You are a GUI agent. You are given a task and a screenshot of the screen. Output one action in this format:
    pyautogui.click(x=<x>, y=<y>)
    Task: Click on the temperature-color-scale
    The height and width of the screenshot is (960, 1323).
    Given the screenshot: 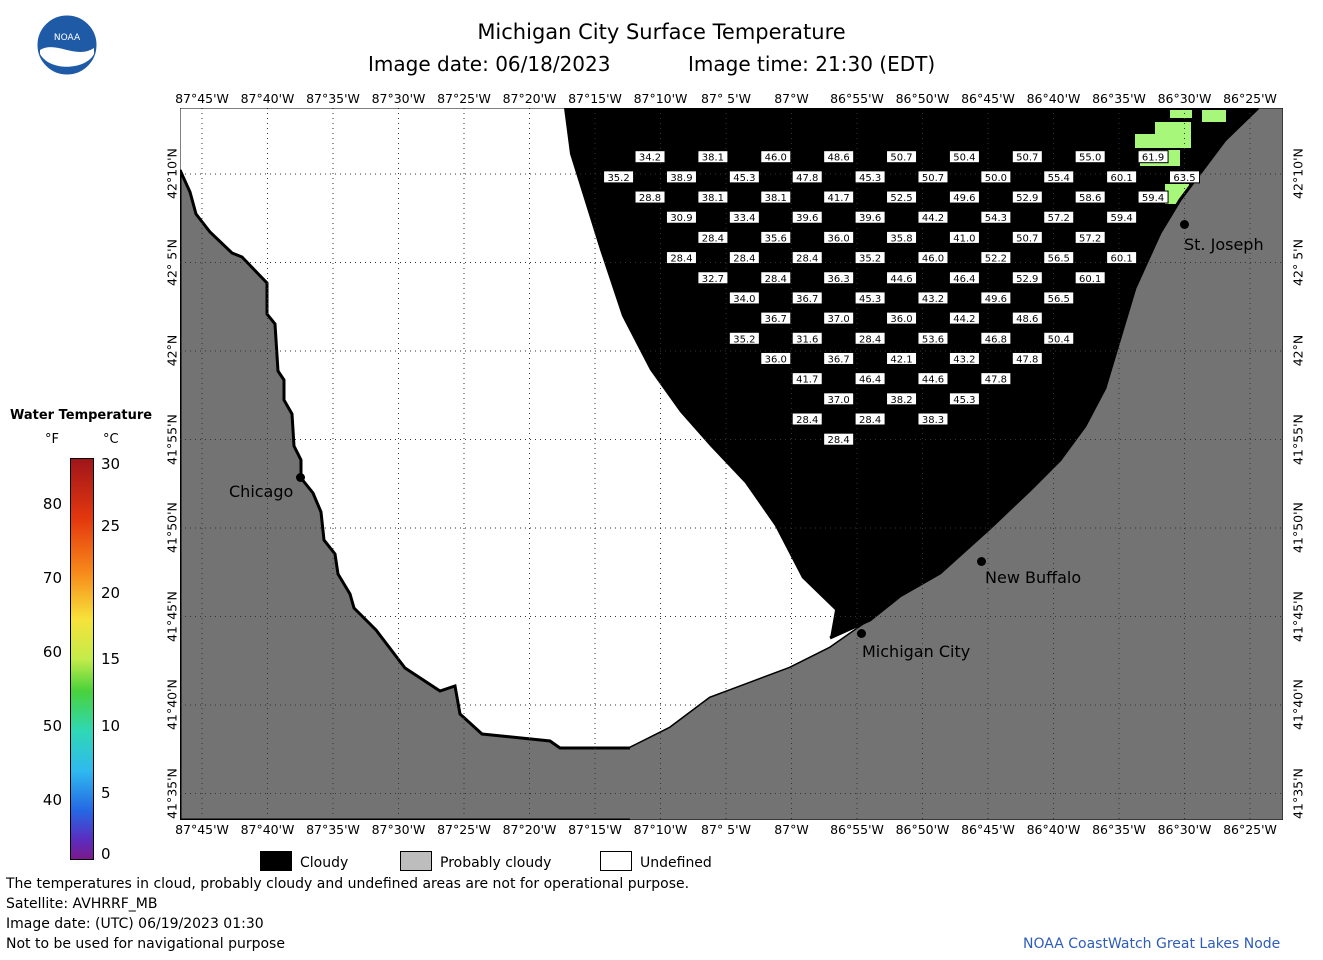 What is the action you would take?
    pyautogui.click(x=82, y=659)
    